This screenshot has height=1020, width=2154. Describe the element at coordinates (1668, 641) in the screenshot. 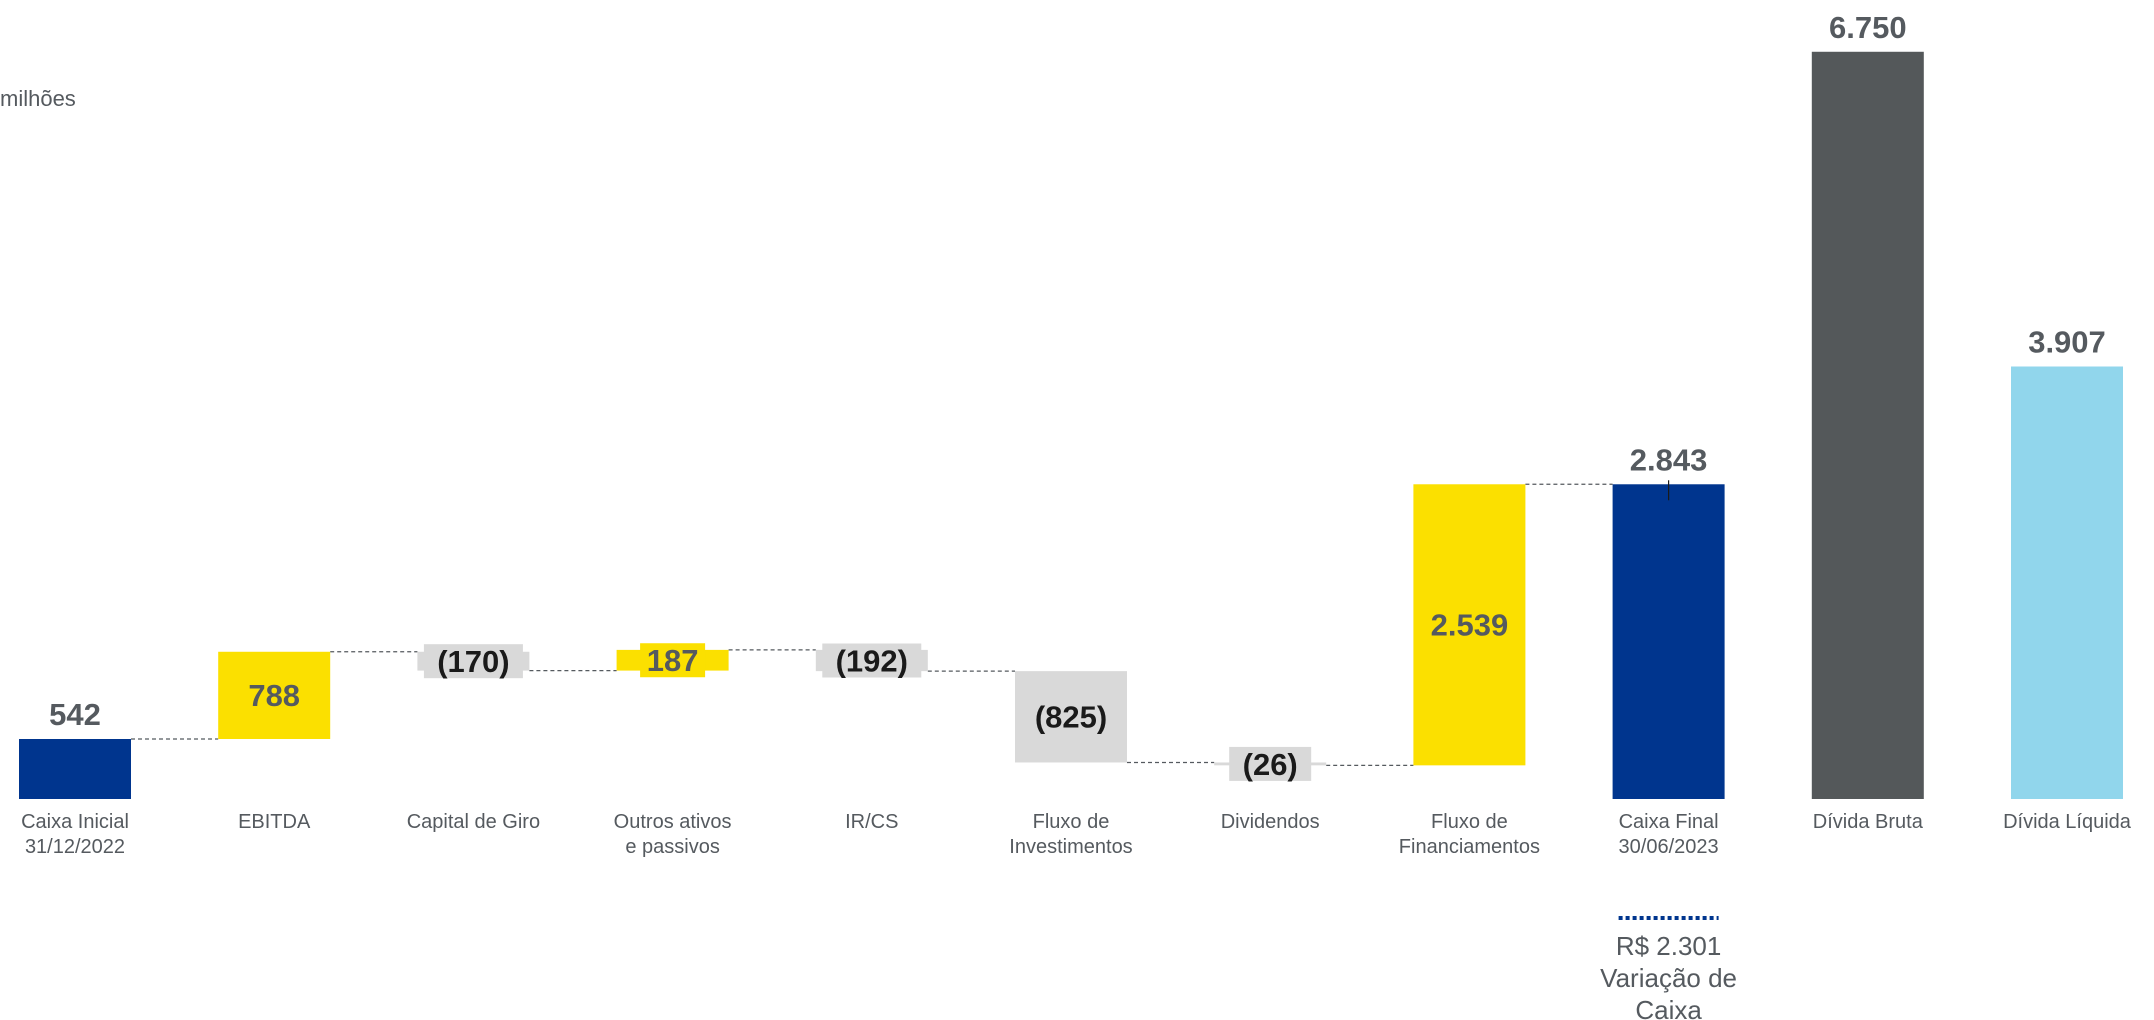

I see `bar-caixa-final-30-06-2023` at that location.